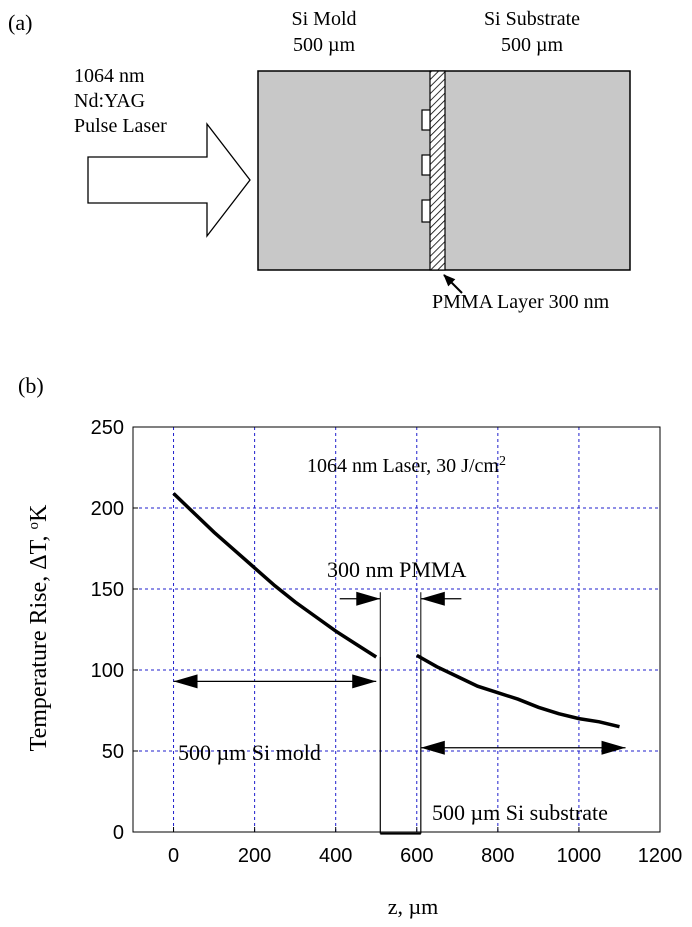 Image resolution: width=692 pixels, height=927 pixels. Describe the element at coordinates (437, 170) in the screenshot. I see `pmma-layer` at that location.